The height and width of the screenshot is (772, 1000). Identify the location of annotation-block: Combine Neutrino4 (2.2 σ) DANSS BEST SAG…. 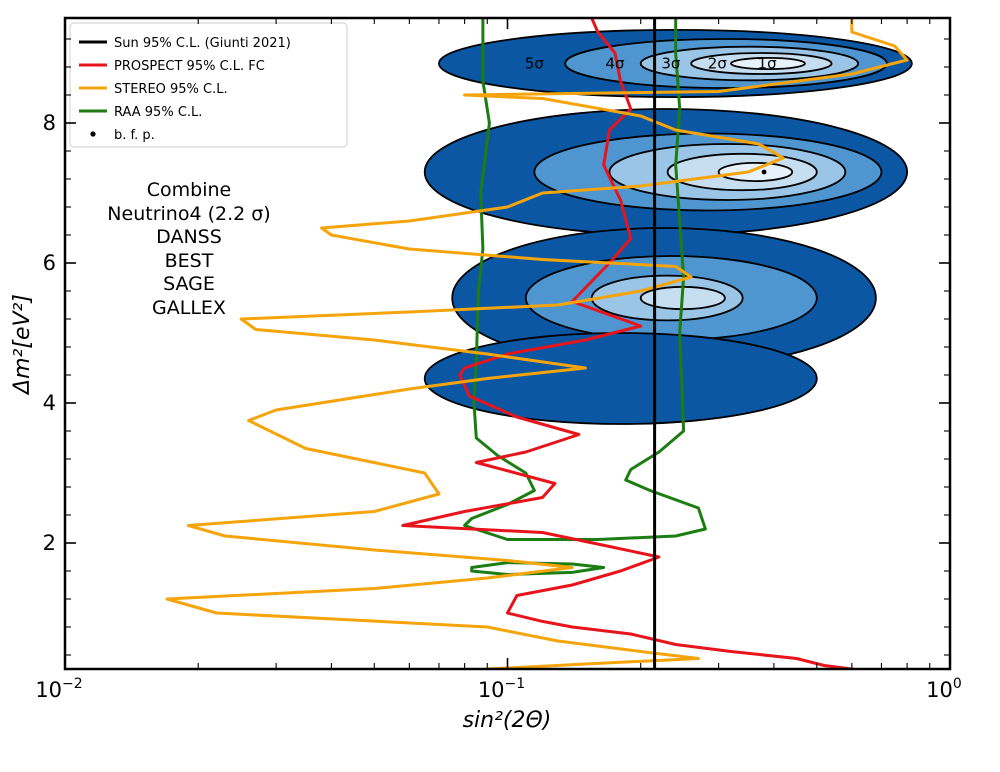
(188, 249).